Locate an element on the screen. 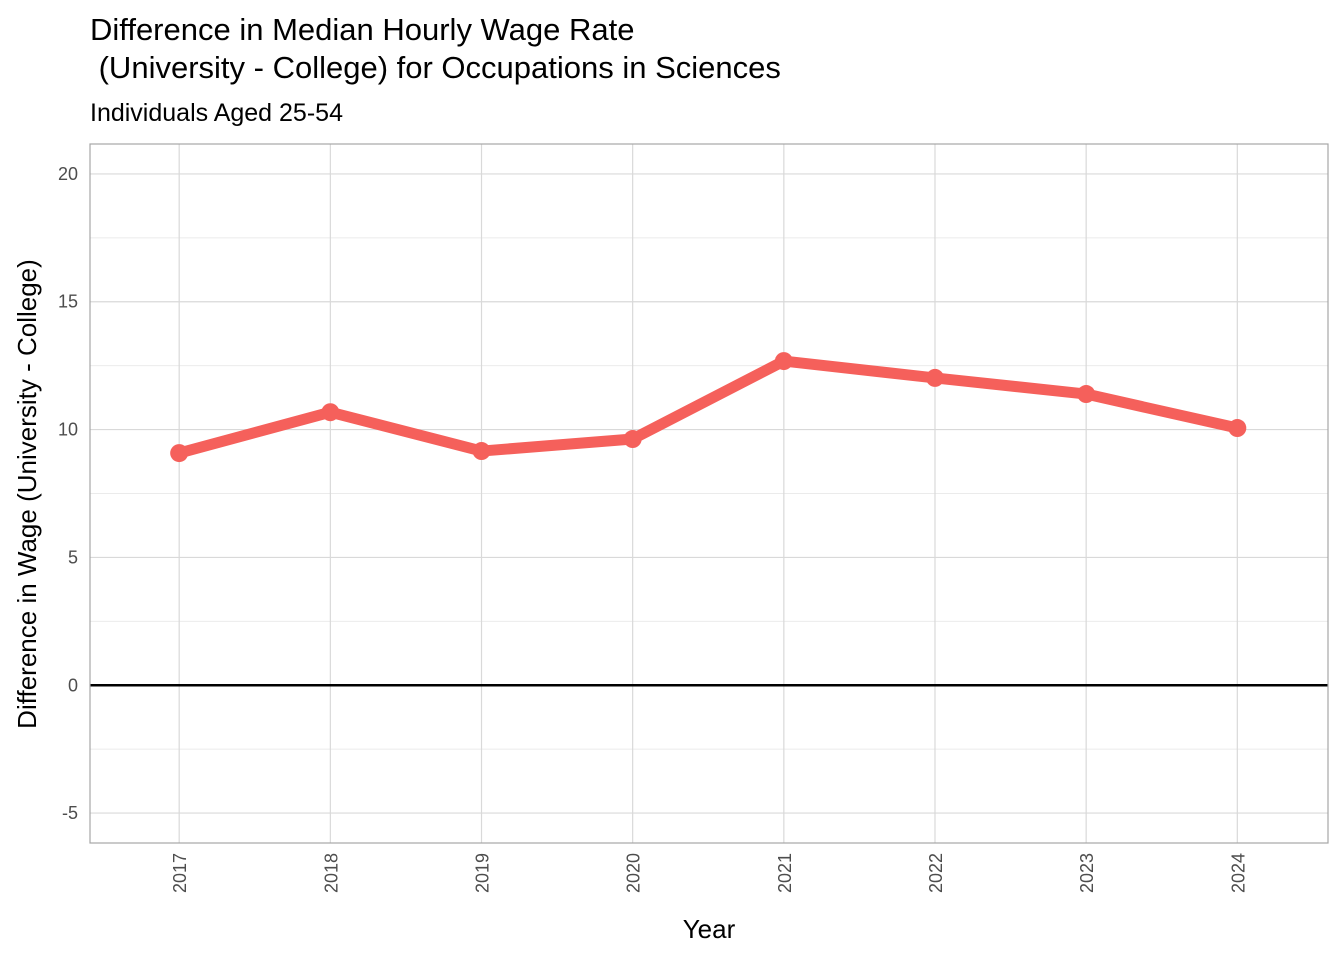  x-tick-label: 2017 is located at coordinates (180, 873).